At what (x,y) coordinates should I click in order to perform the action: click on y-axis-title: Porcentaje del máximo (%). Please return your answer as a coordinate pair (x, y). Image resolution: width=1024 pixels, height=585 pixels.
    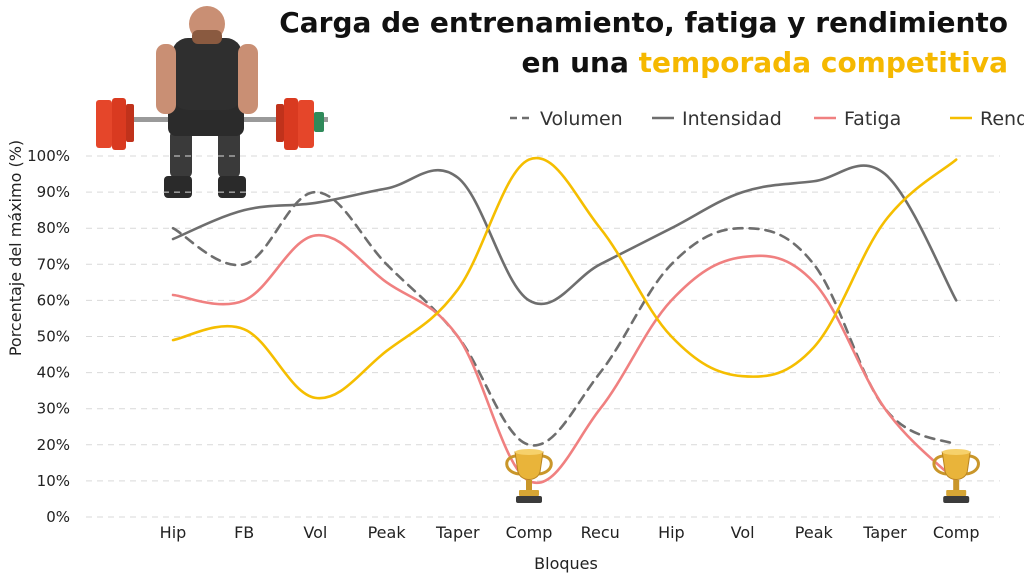
    Looking at the image, I should click on (15, 248).